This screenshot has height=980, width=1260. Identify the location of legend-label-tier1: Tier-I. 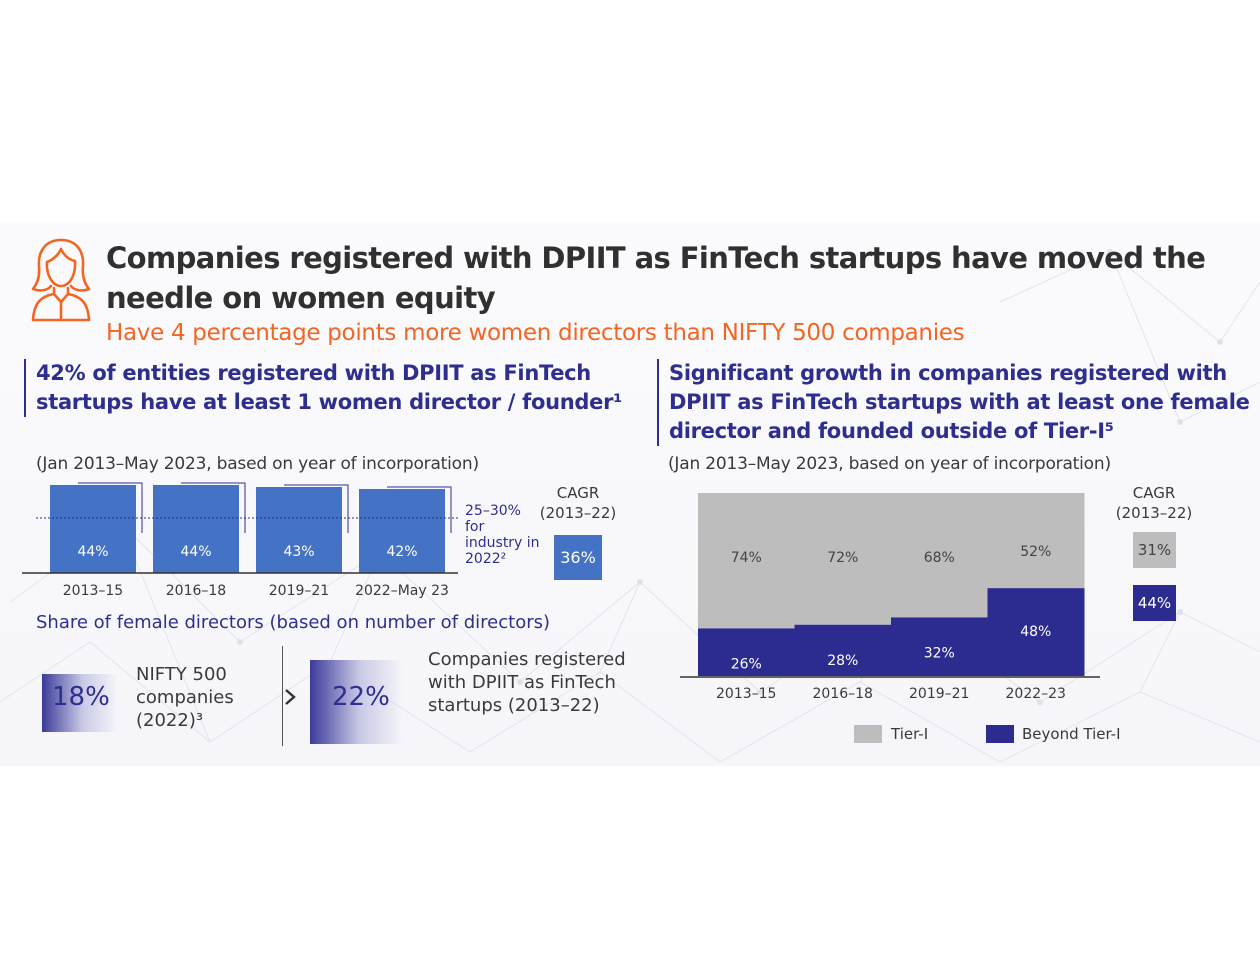
(910, 734).